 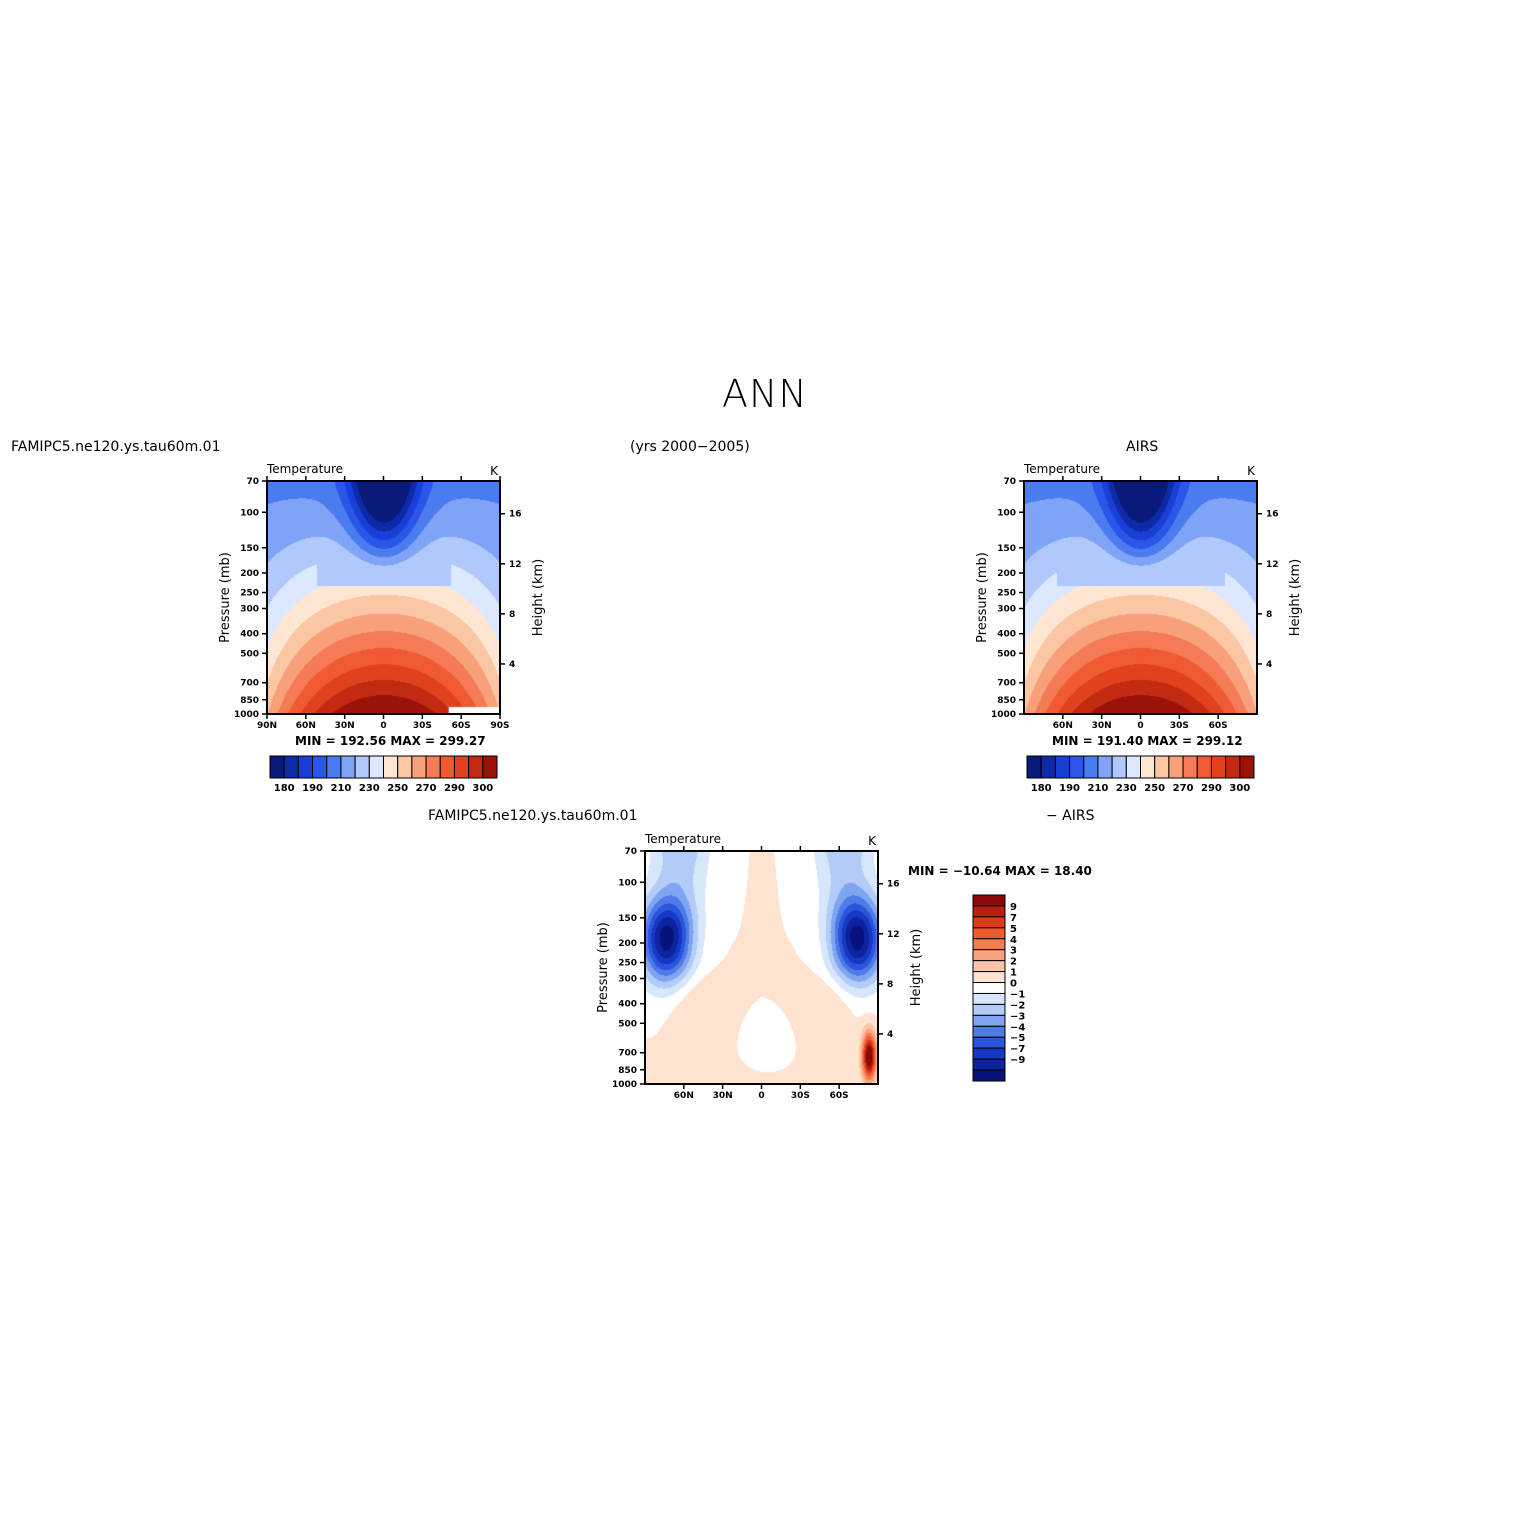 What do you see at coordinates (1017, 1016) in the screenshot?
I see `colorbar-label: −3` at bounding box center [1017, 1016].